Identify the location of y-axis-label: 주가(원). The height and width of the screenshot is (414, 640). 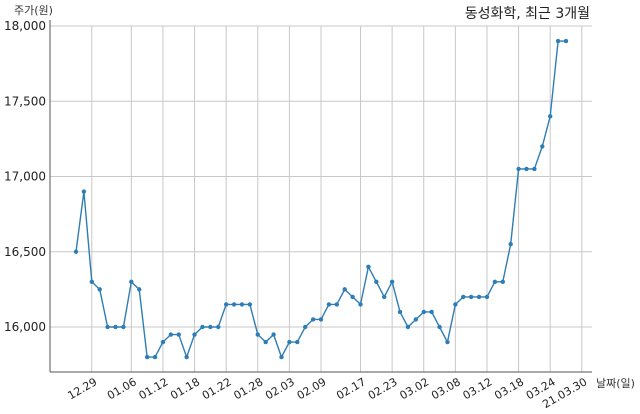
(33, 10).